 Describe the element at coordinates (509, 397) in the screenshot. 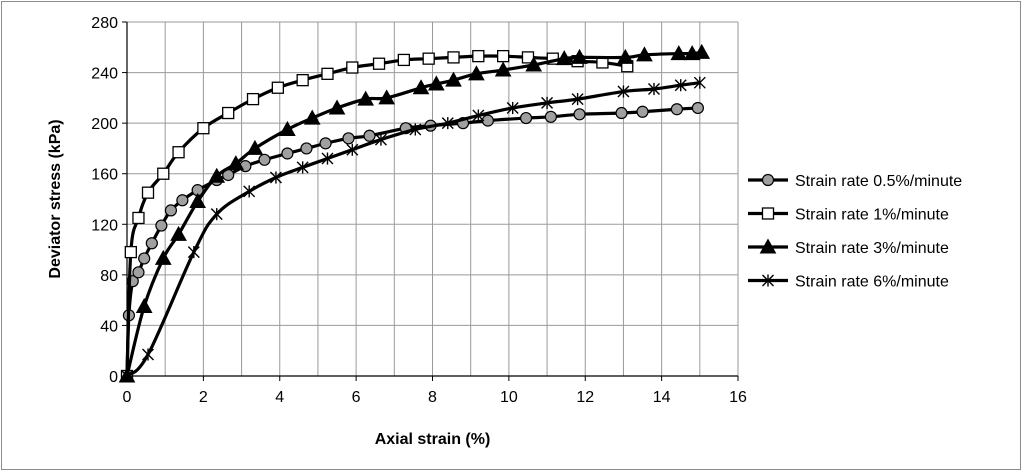

I see `x-tick-label: 10` at that location.